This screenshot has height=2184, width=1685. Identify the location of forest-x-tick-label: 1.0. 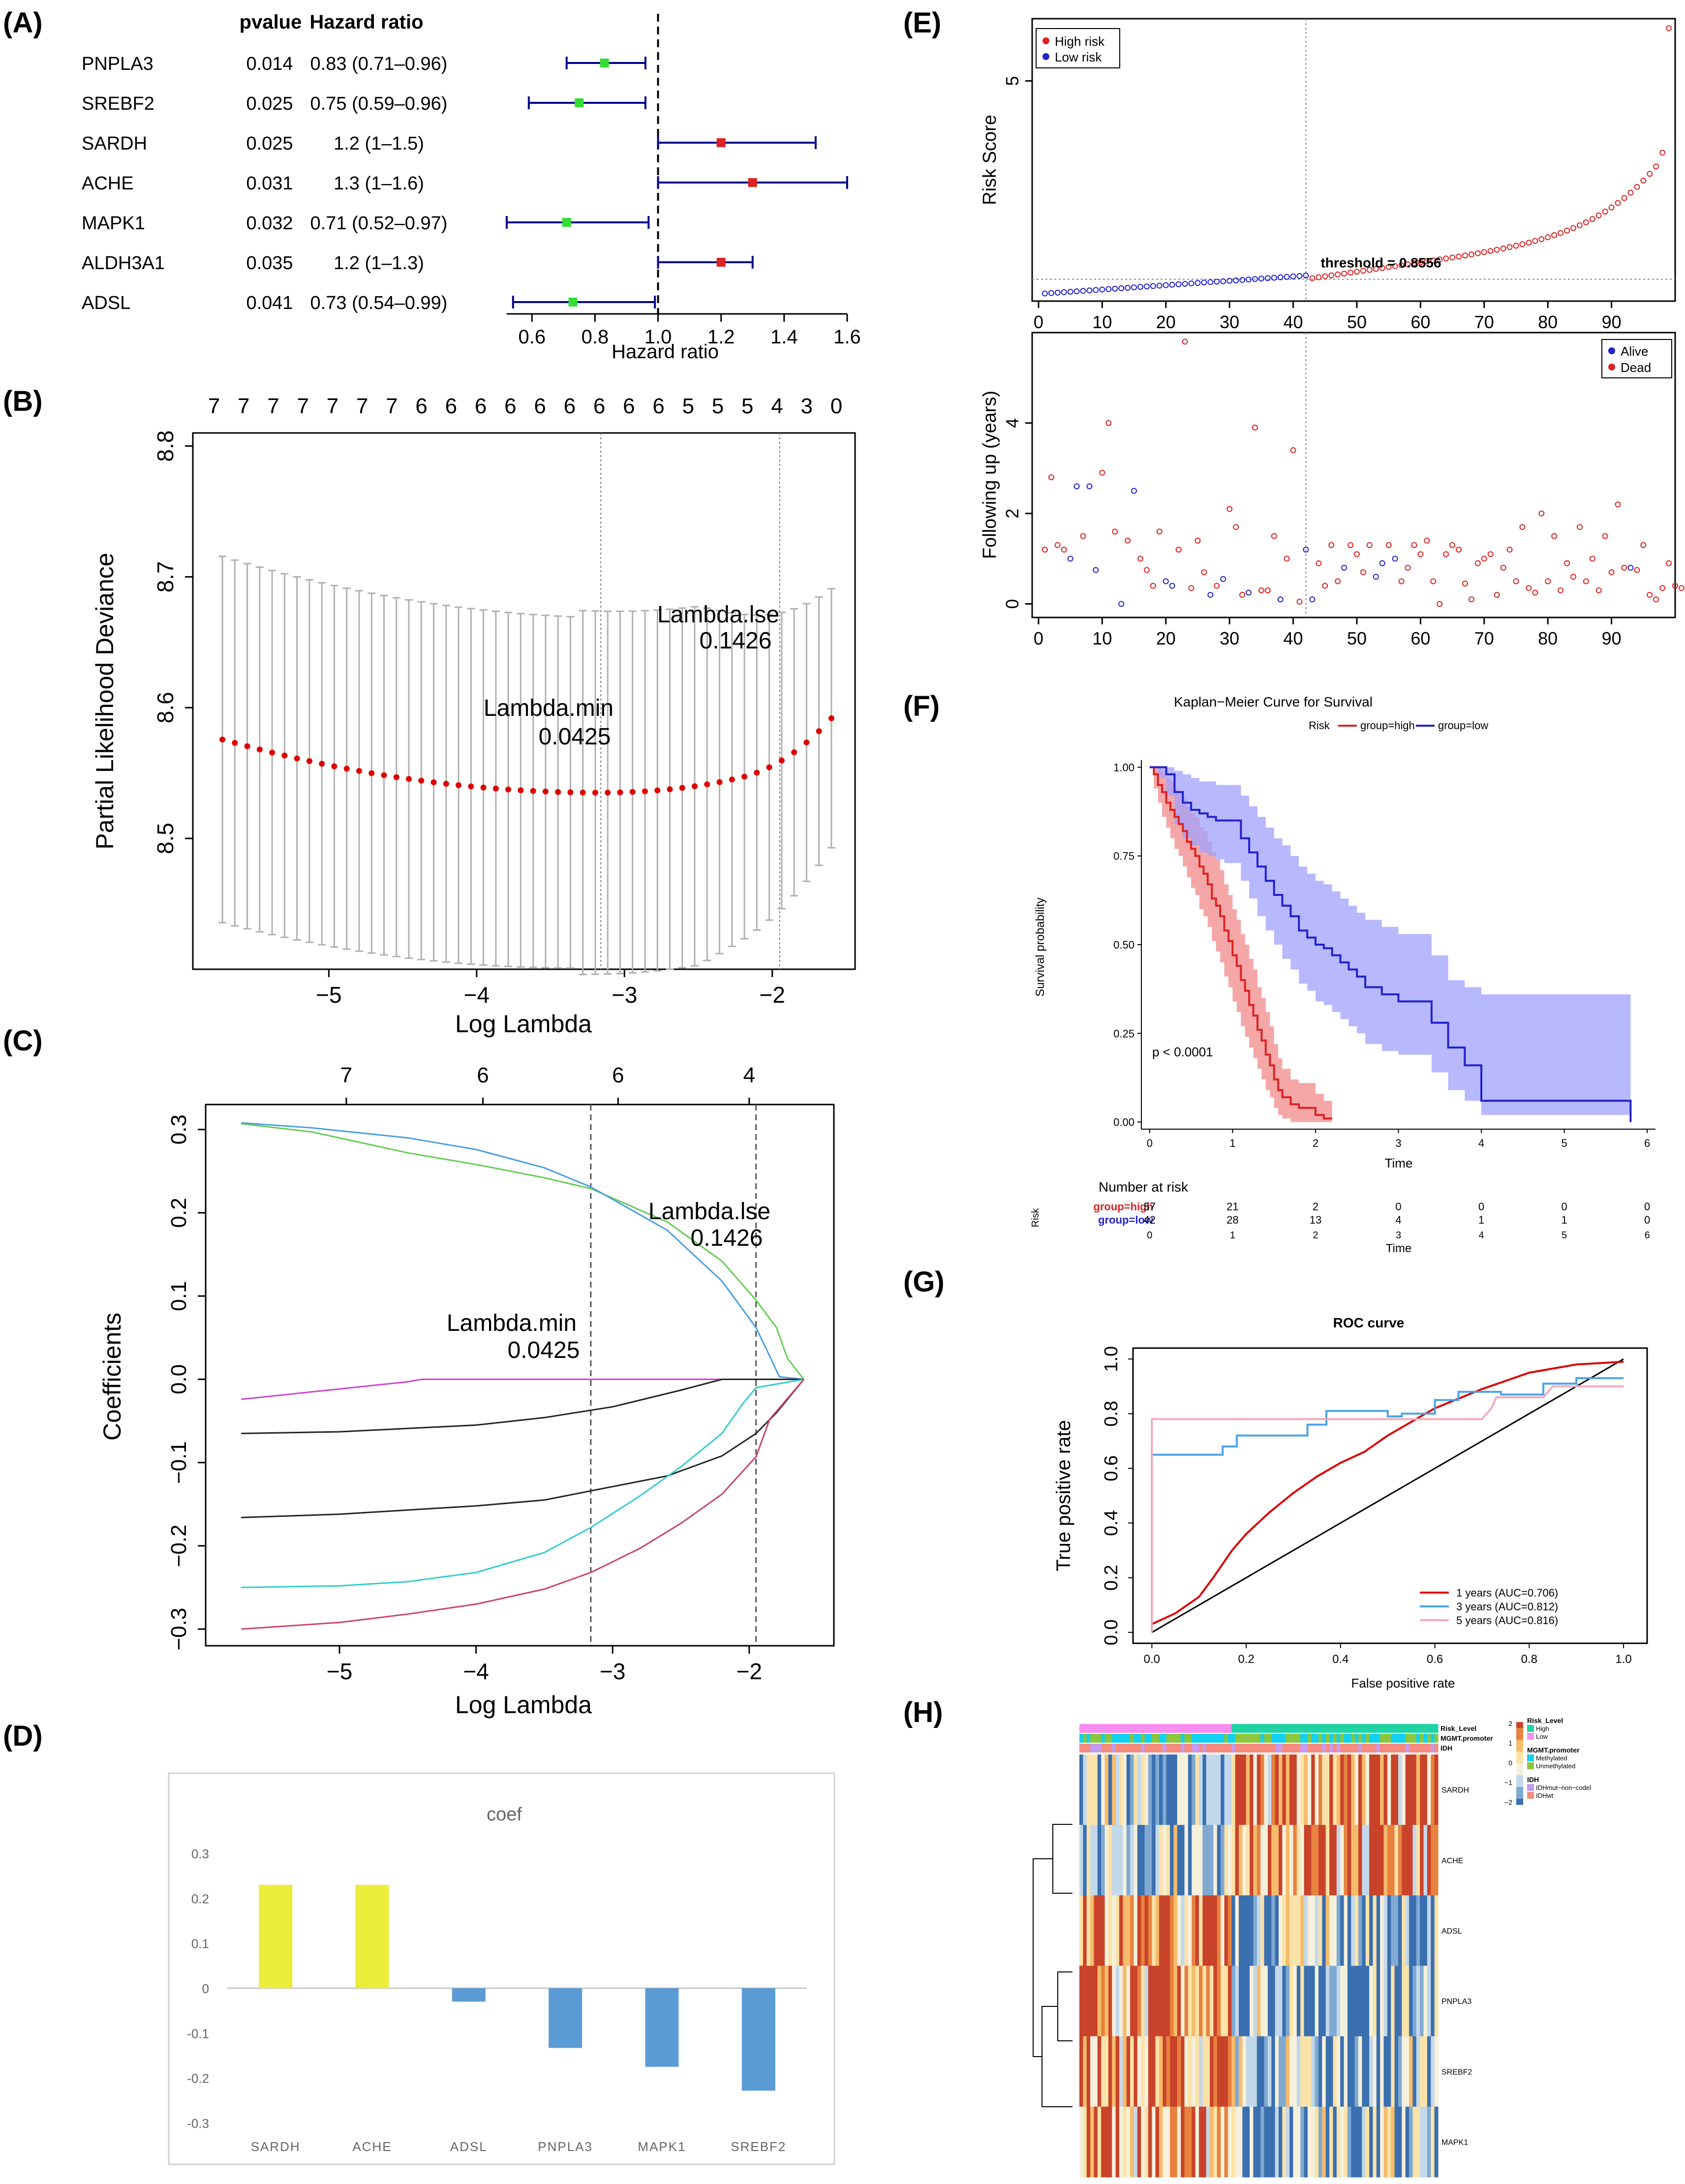
(658, 337).